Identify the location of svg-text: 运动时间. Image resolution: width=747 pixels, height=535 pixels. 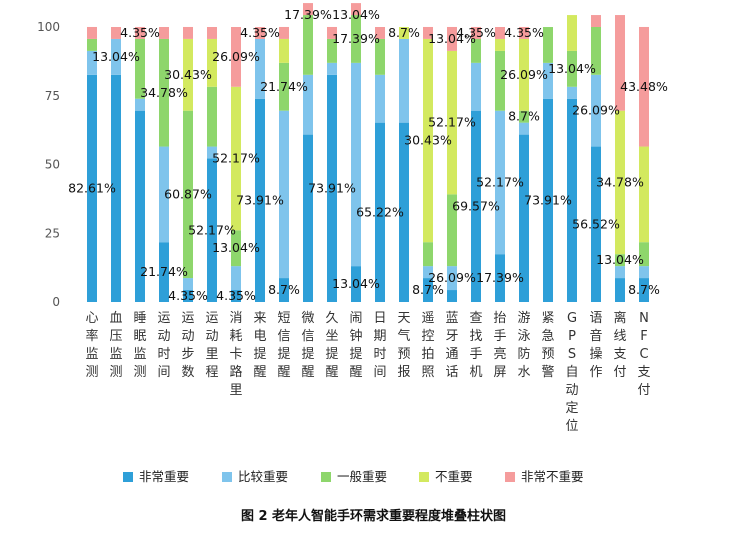
(163, 345).